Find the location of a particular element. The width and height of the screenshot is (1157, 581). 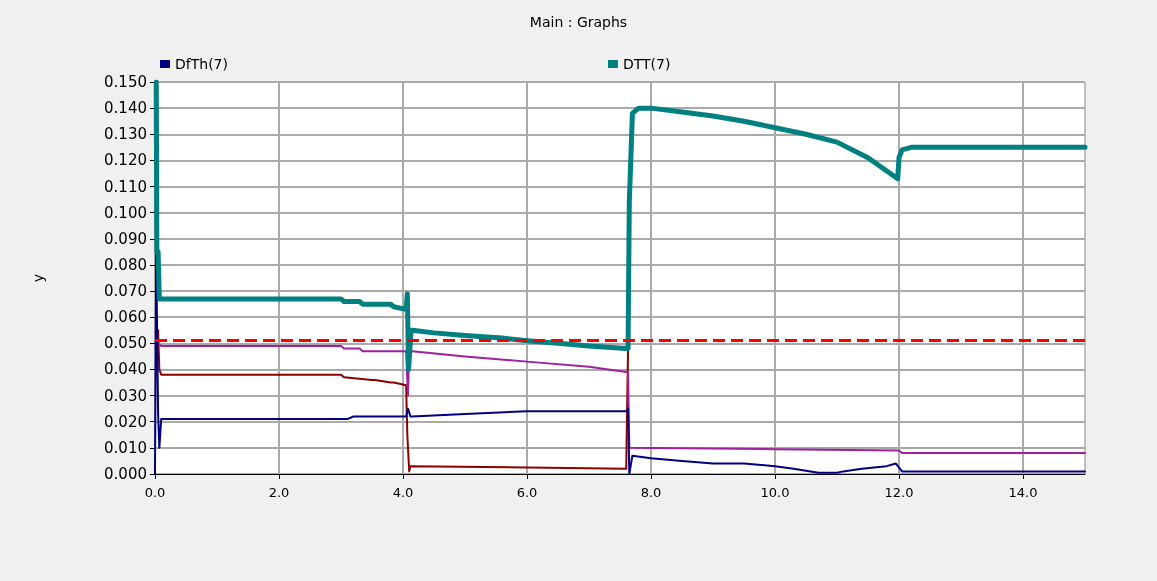

x-tick-label: 12.0 is located at coordinates (899, 492).